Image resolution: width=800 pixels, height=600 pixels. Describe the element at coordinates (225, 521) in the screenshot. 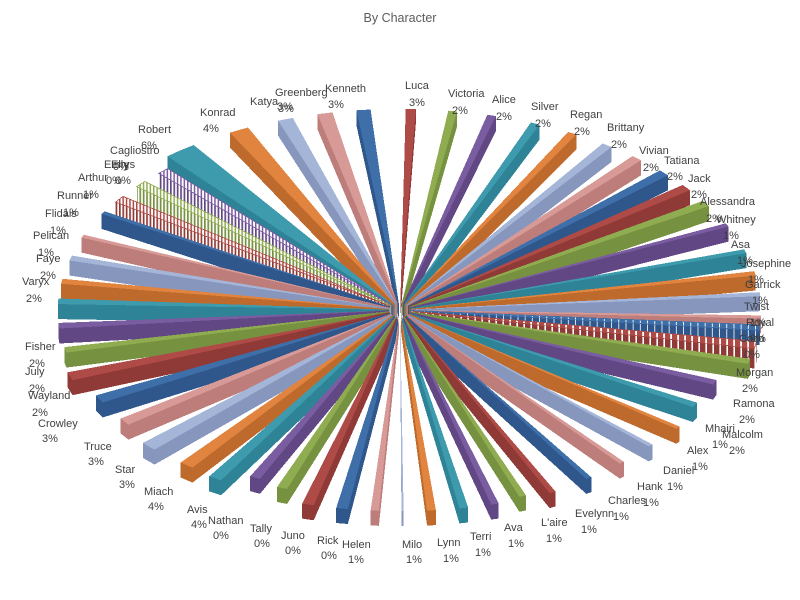

I see `svg-text: Nathan` at that location.